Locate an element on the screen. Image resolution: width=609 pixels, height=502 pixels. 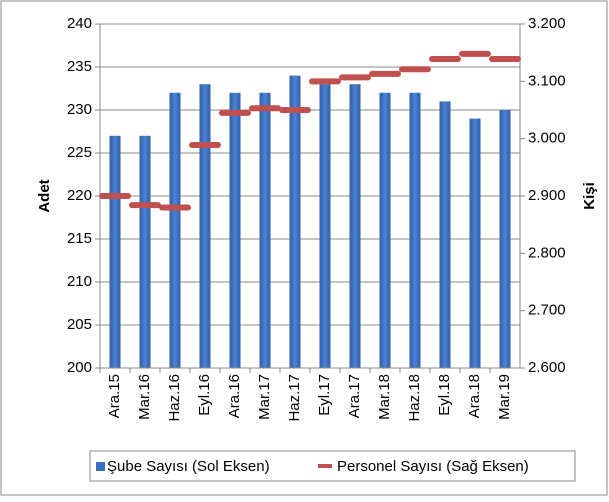
y-tick-label: 235 is located at coordinates (79, 66).